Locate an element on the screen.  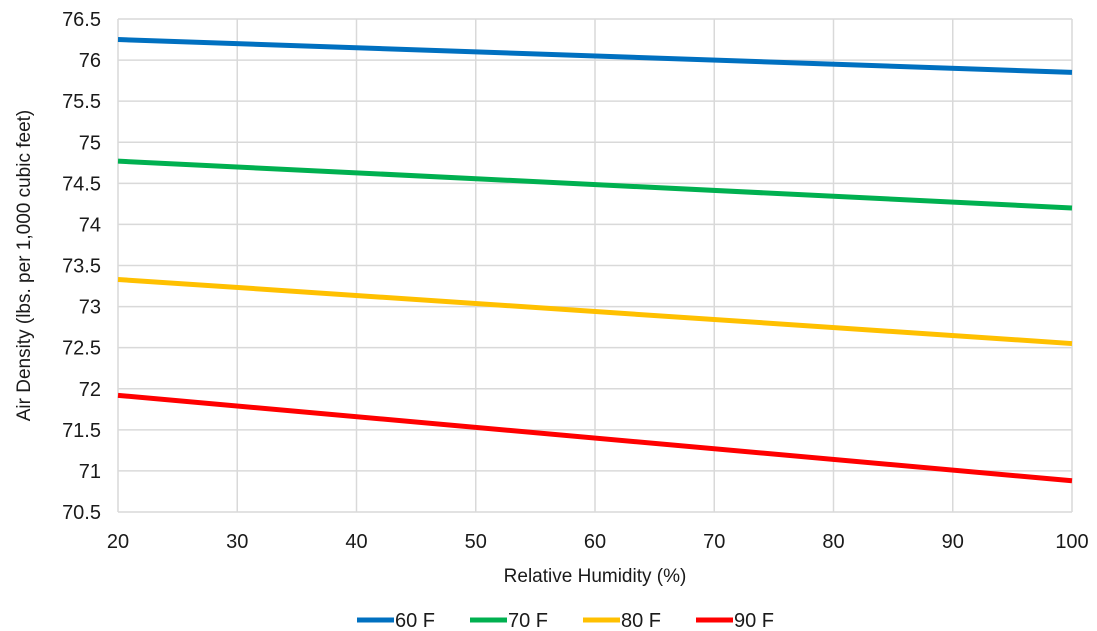
y-axis-title: Air Density (lbs. per 1,000 cubic feet) is located at coordinates (24, 266).